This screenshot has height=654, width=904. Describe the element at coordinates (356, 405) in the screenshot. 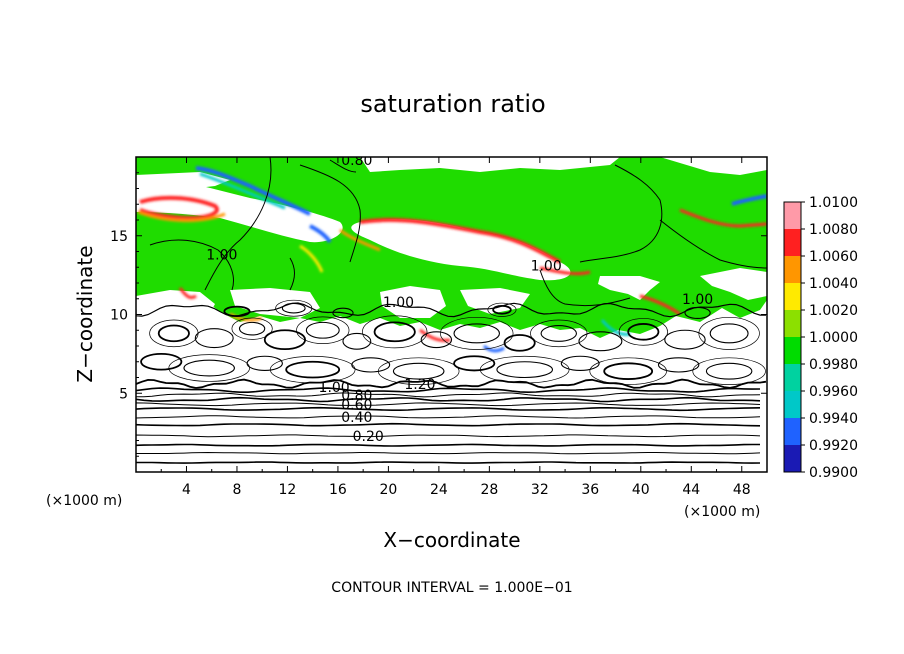

I see `contour-label: 0.60` at that location.